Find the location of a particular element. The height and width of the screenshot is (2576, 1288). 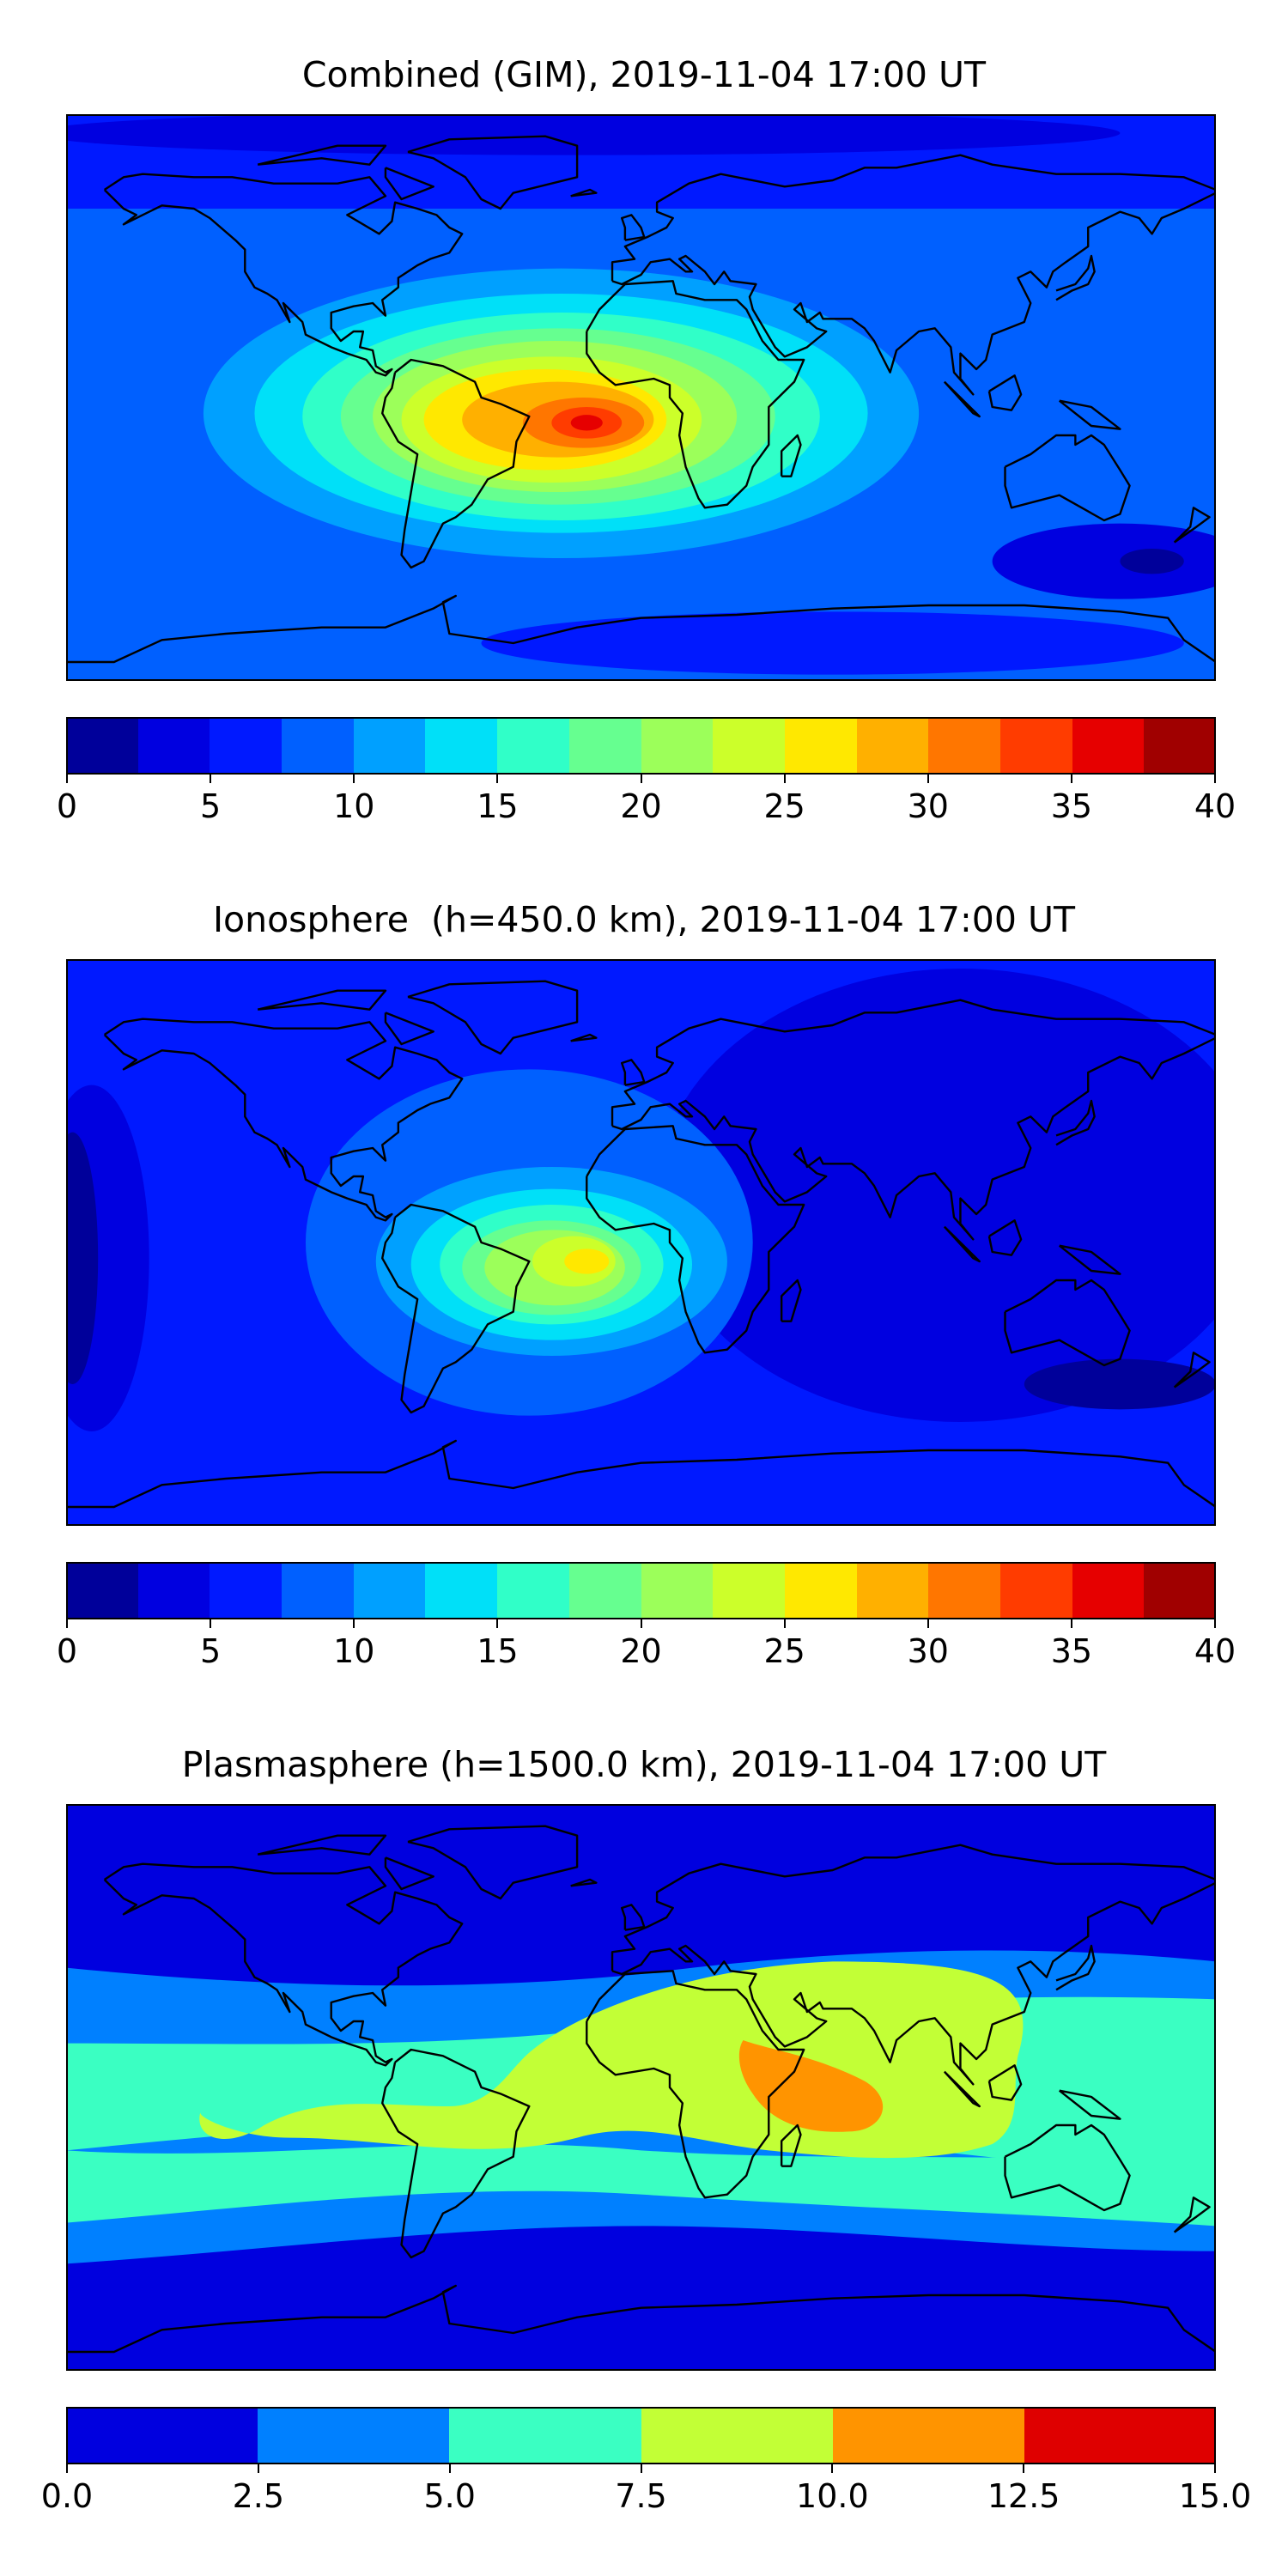

colorbar-tick-label: 12.5 is located at coordinates (1024, 2496).